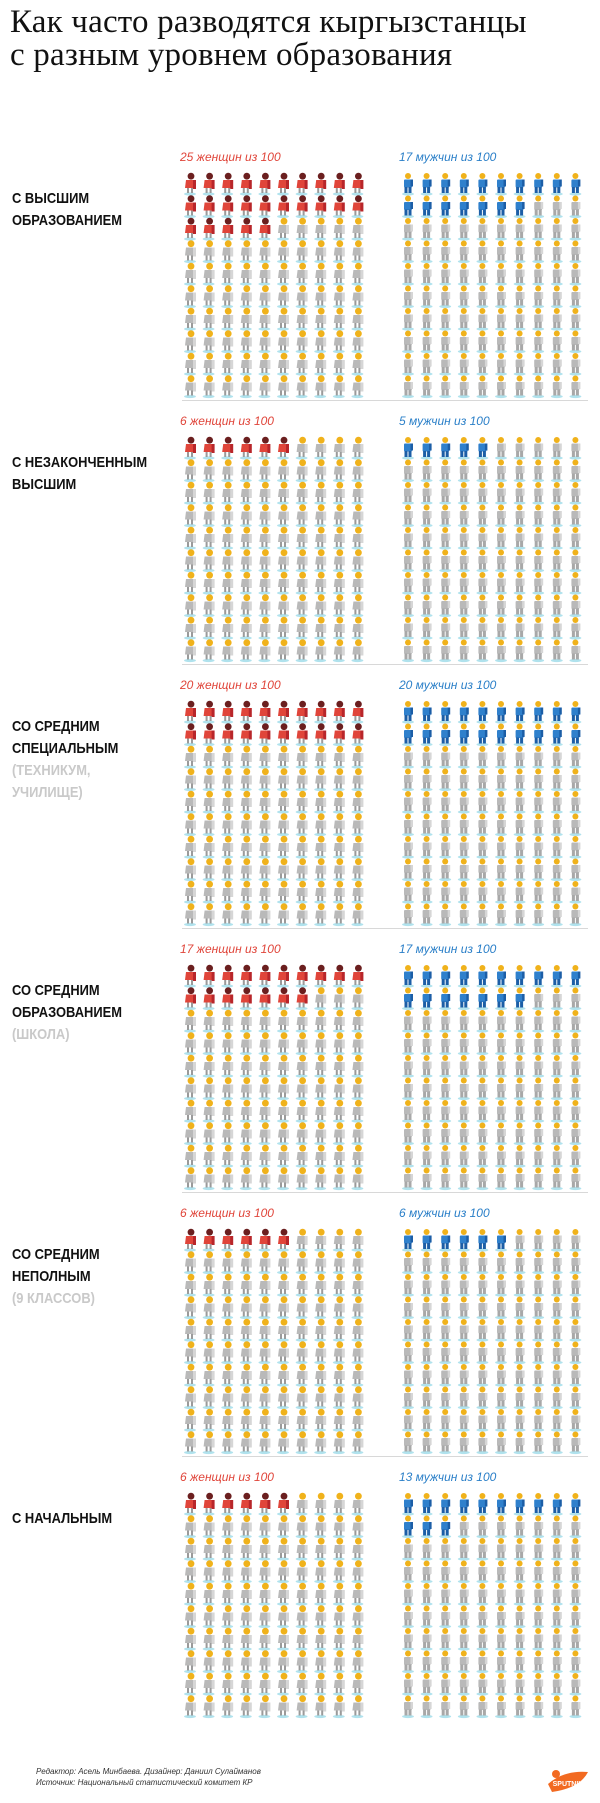 The height and width of the screenshot is (1803, 600). I want to click on section-label: Со средним образованием (школа), so click(83, 1013).